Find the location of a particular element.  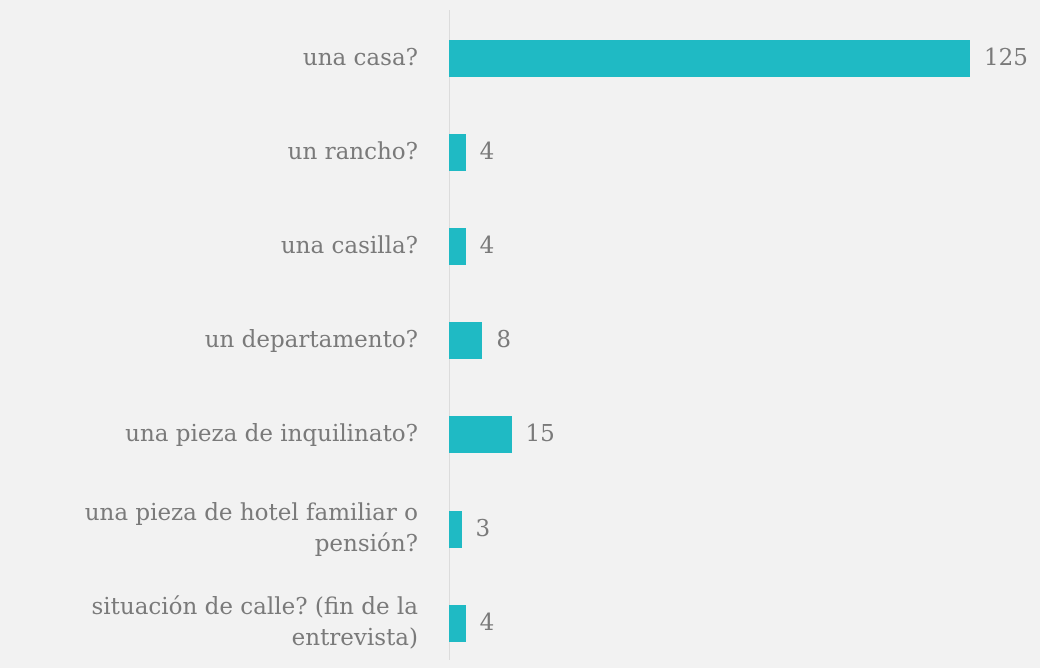

category-label: una pieza de hotel familiar o pensión? is located at coordinates (251, 528).